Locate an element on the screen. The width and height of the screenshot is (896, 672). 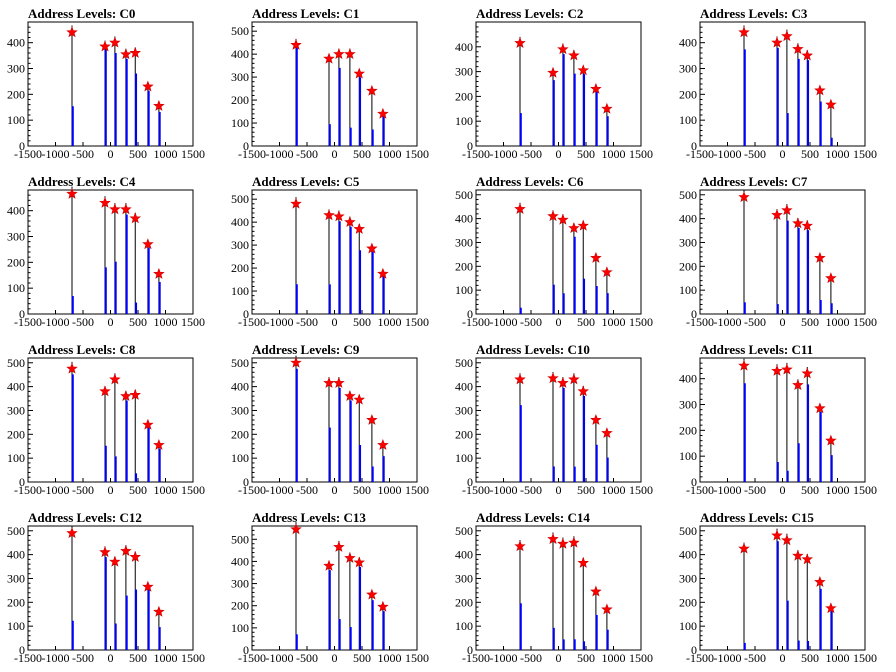
chart-title: Address Levels: C1 is located at coordinates (305, 13).